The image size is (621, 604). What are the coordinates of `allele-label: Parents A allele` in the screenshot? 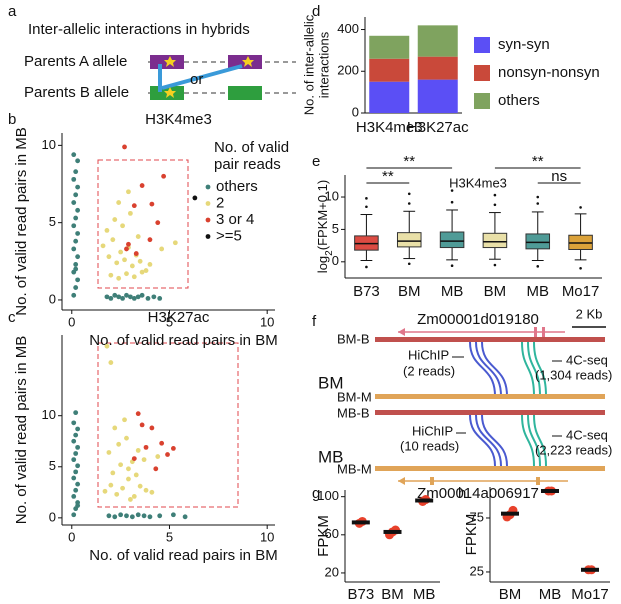 It's located at (75, 61).